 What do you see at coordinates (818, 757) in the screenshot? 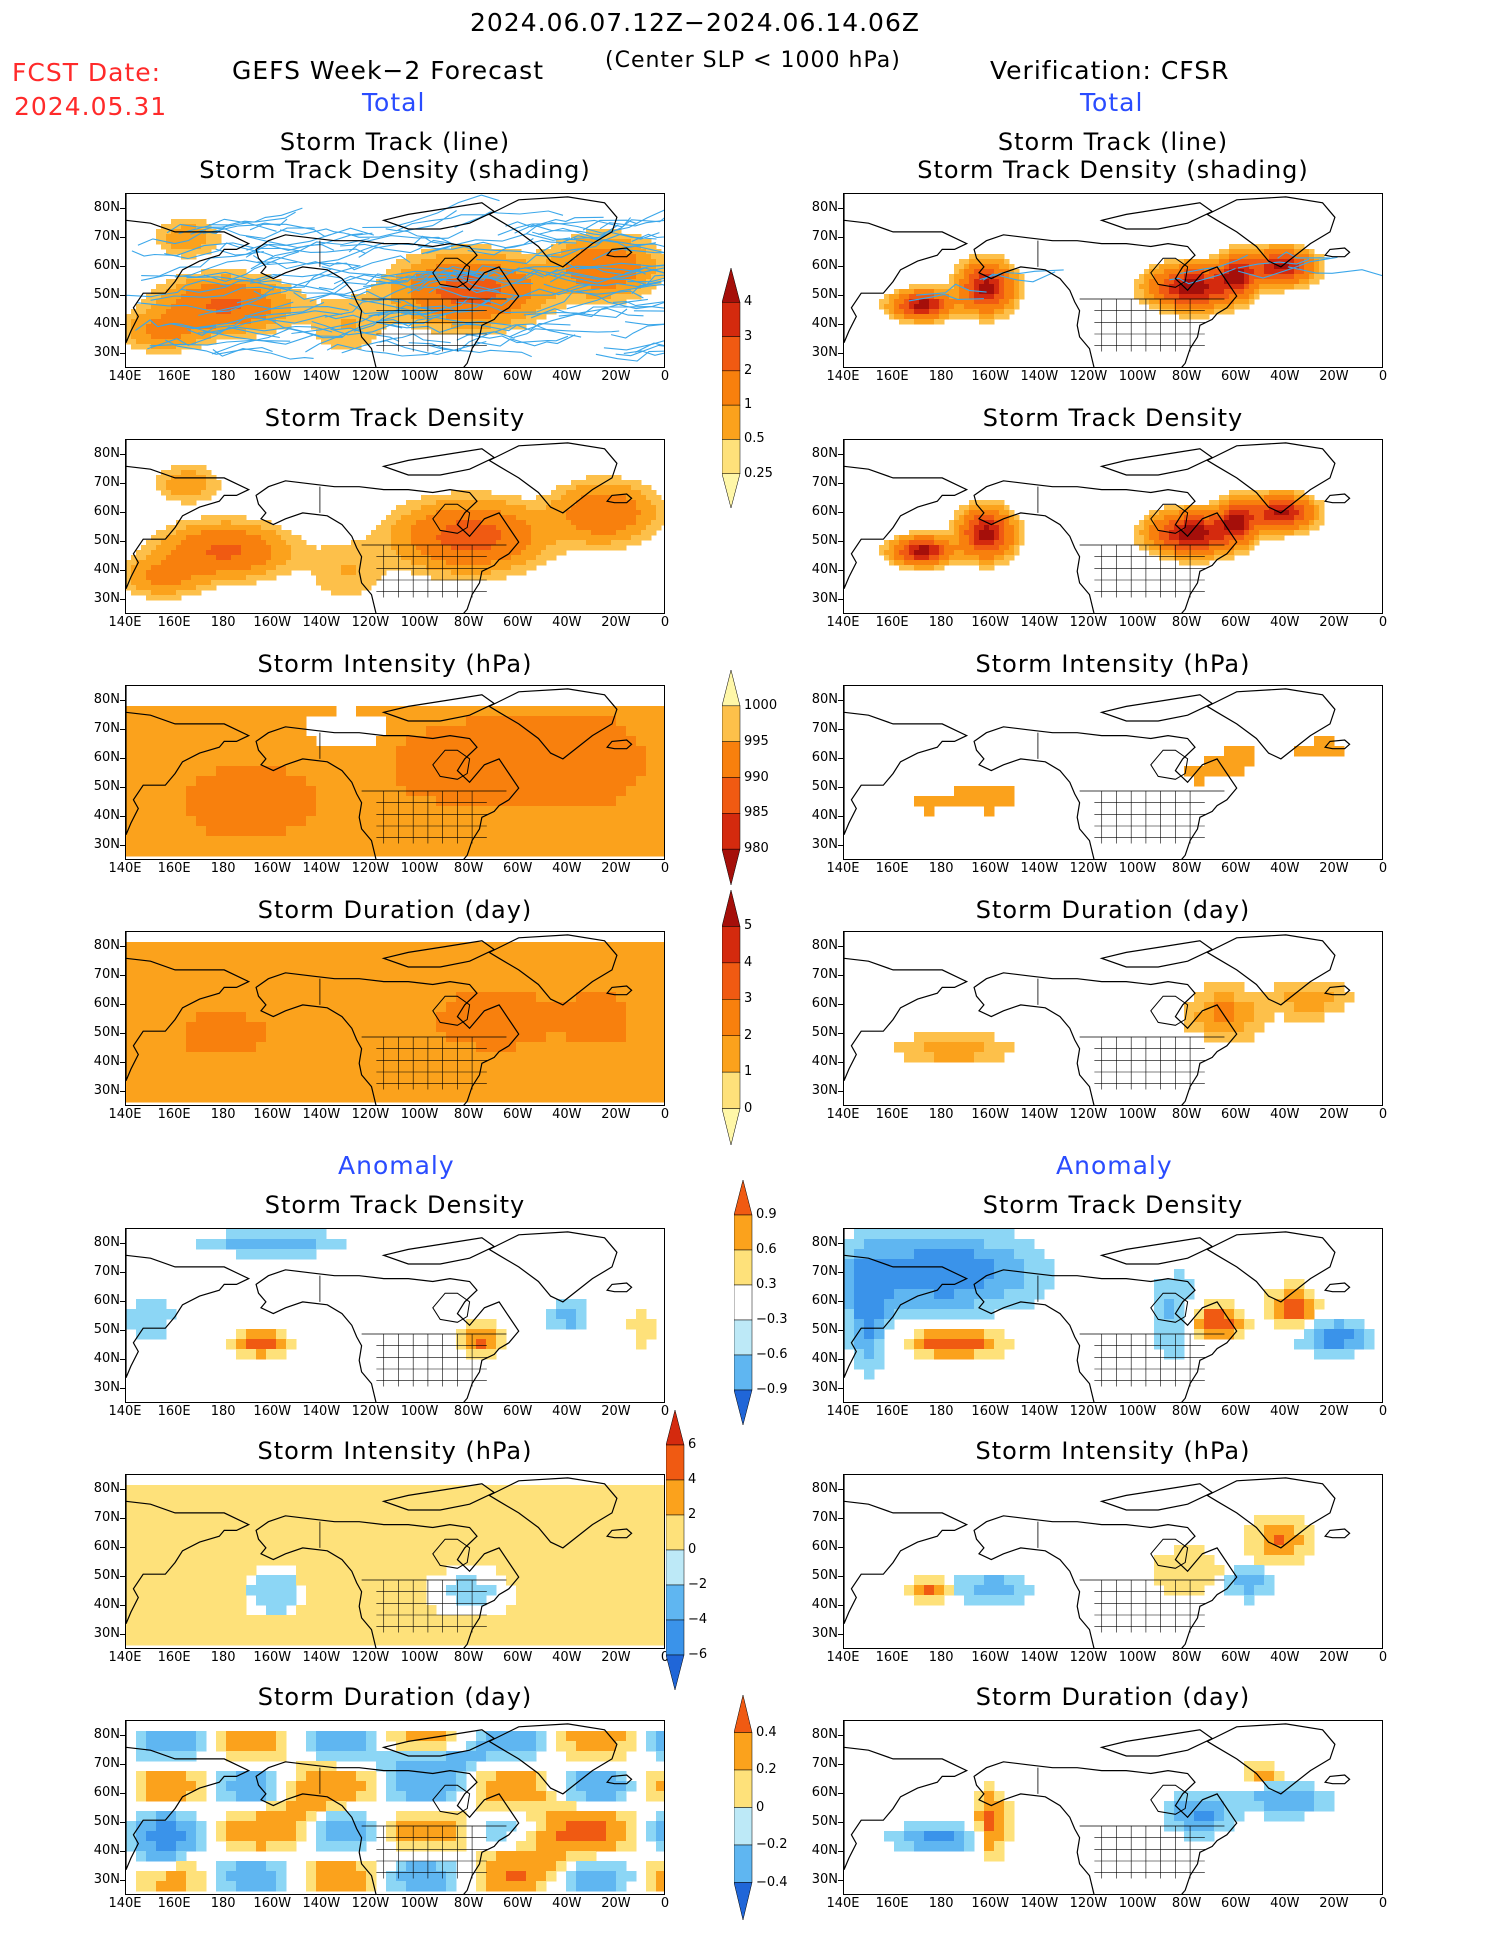
I see `lat-tick-label: 60N` at bounding box center [818, 757].